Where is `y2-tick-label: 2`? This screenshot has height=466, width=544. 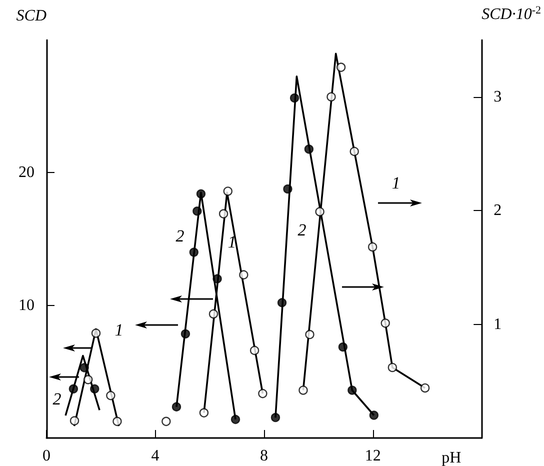
y2-tick-label: 2 is located at coordinates (498, 211).